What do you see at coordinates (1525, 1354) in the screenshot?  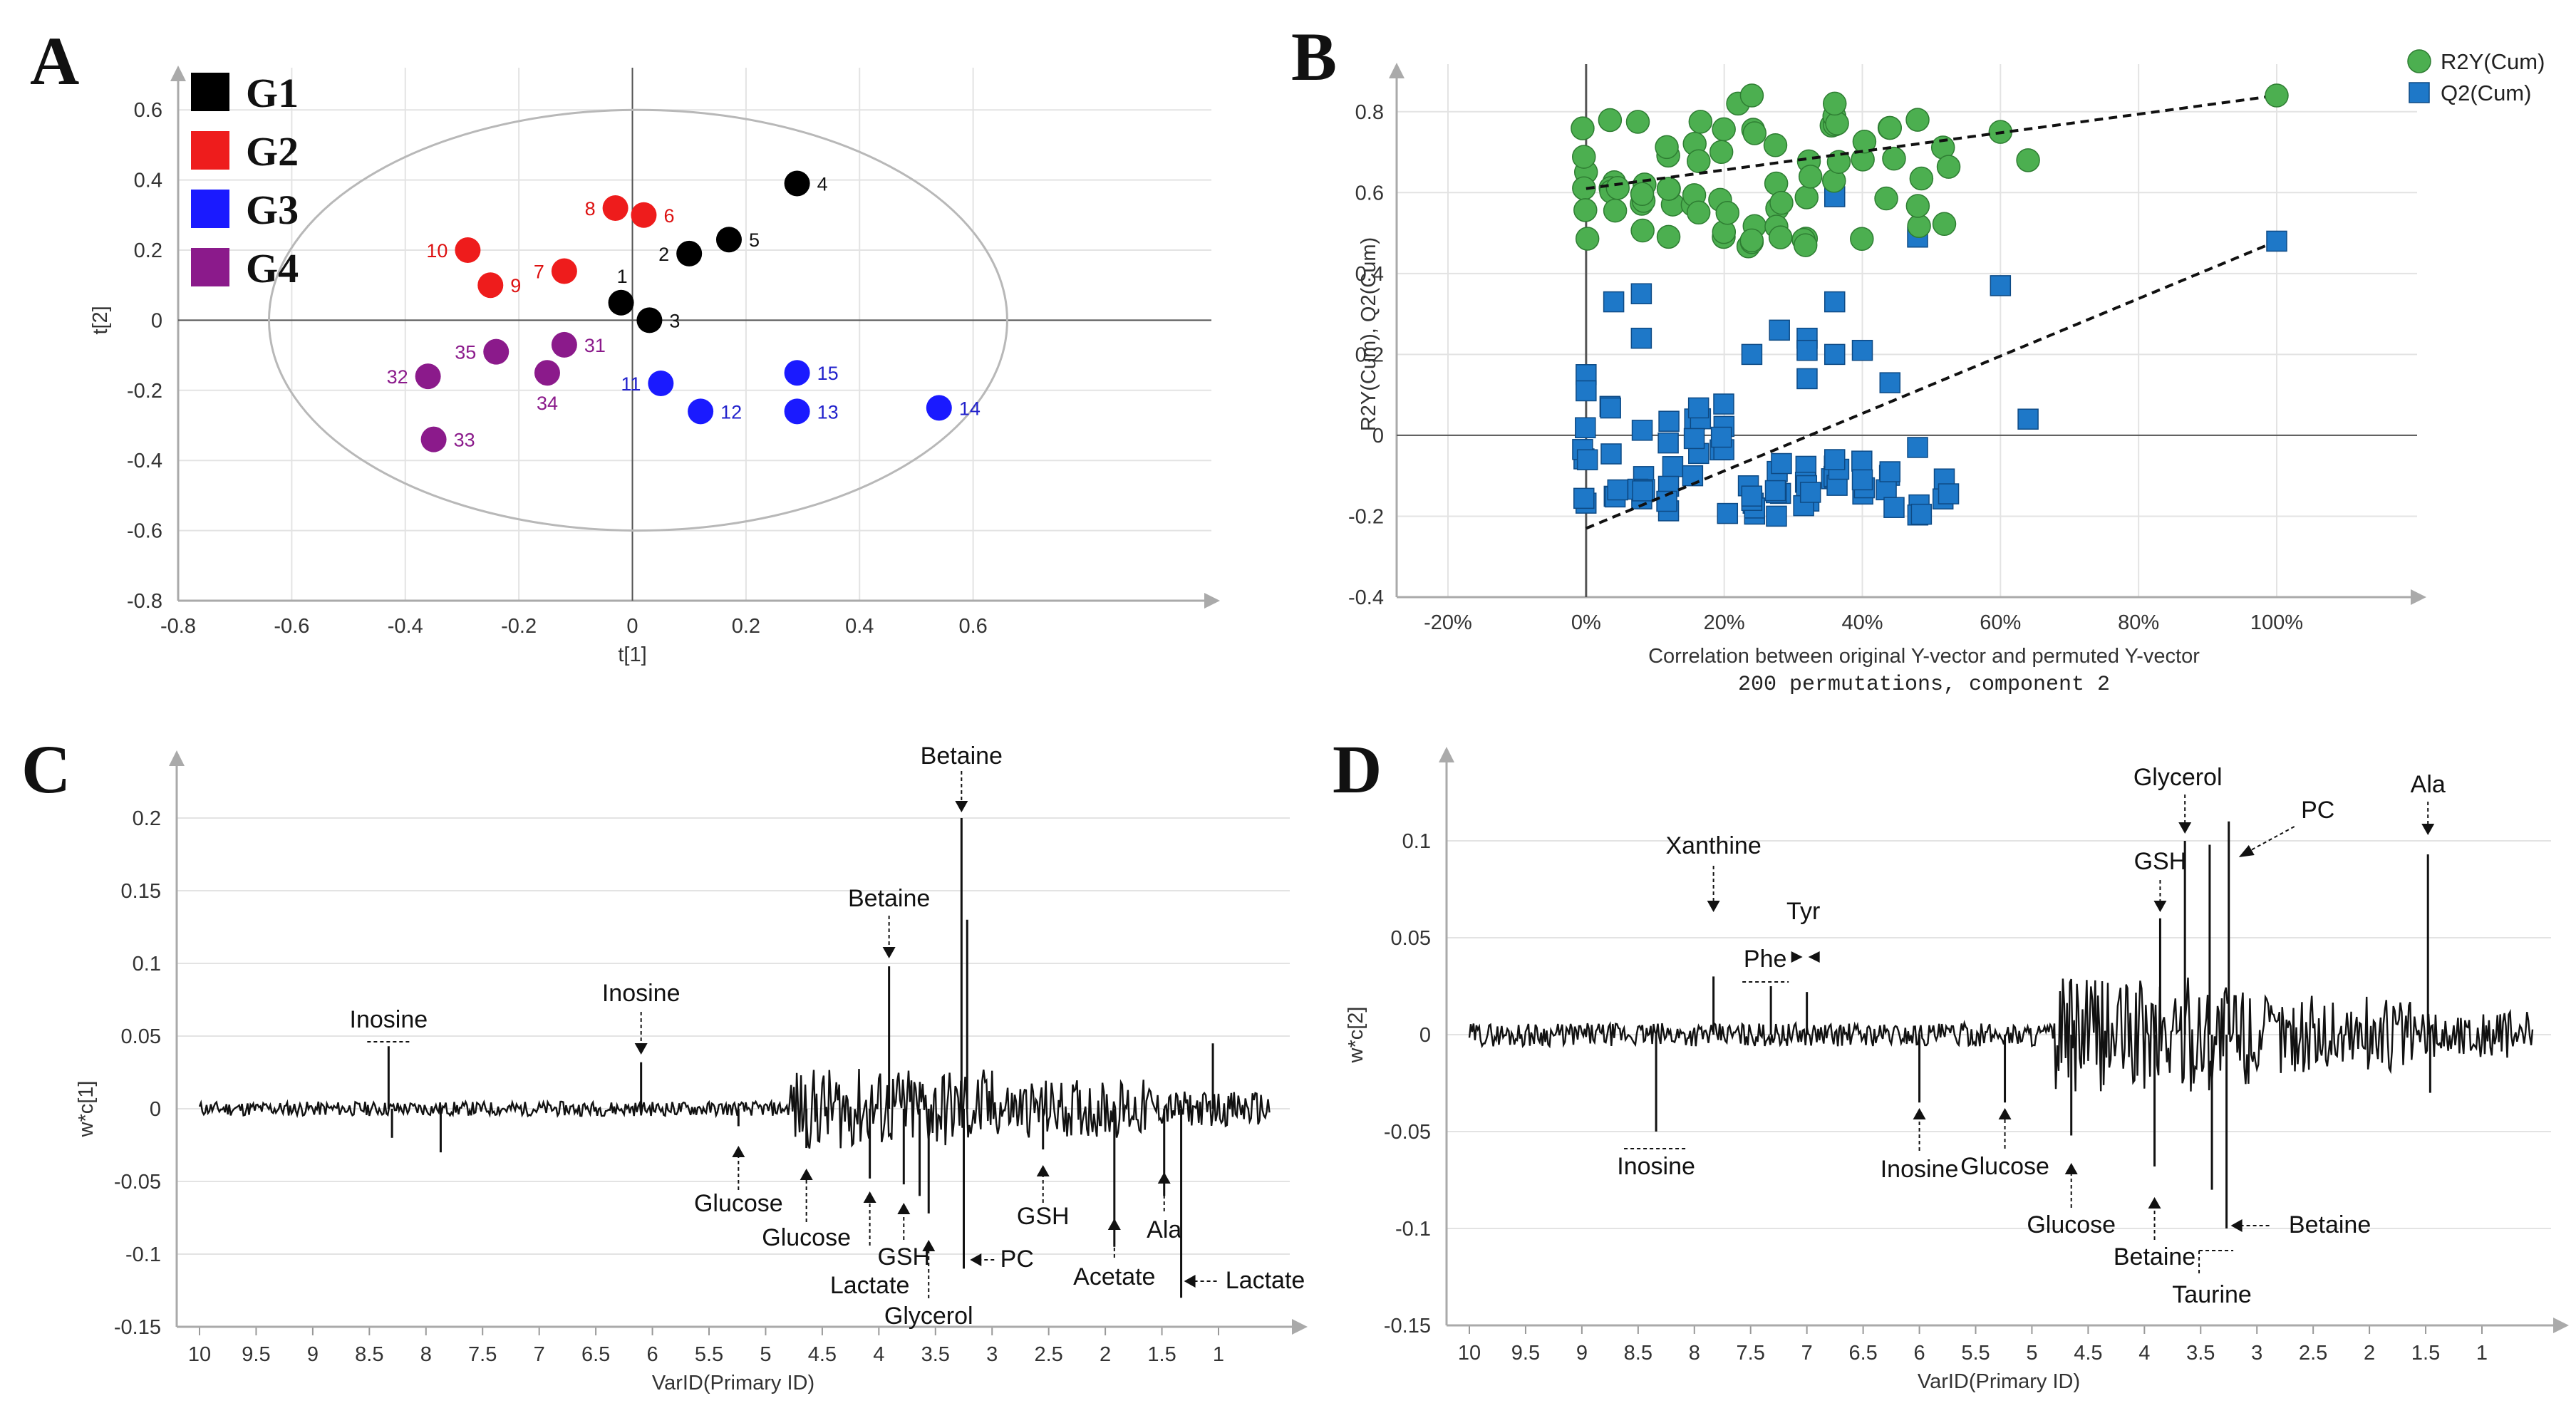 I see `x-tick-label: 9.5` at bounding box center [1525, 1354].